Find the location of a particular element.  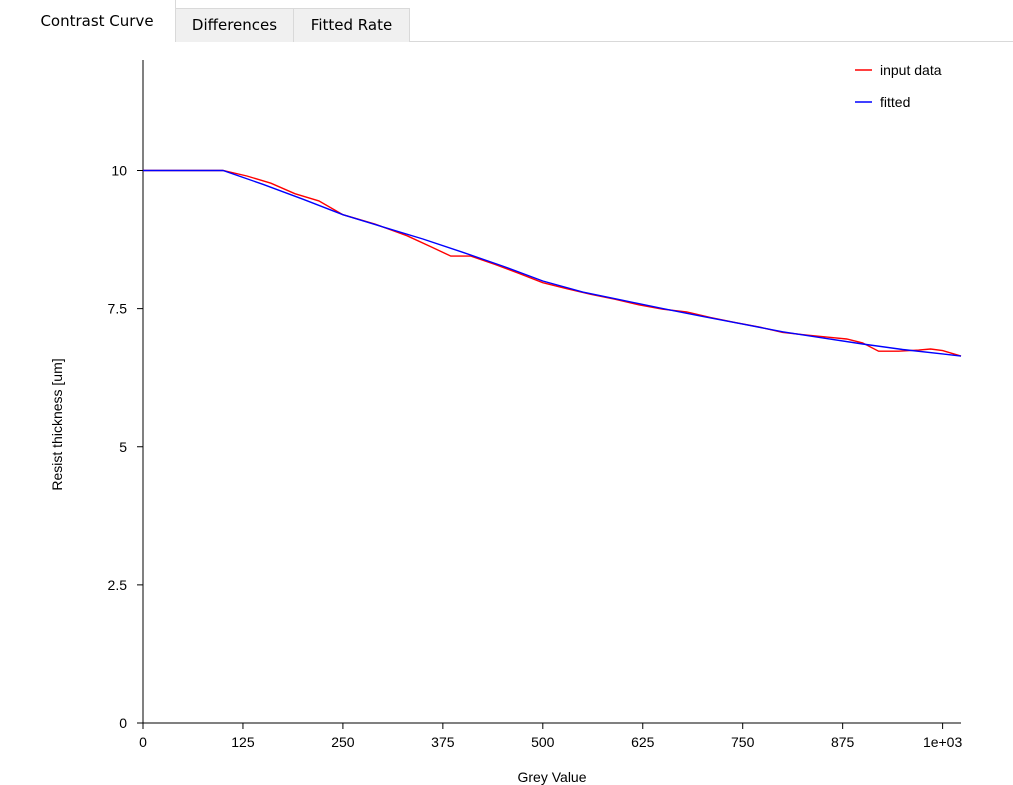

y-tick-label: 2.5 is located at coordinates (118, 585).